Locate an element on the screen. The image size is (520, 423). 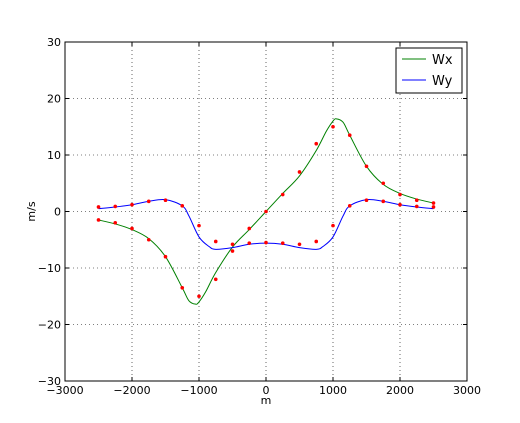
x-tick-label: −1000 is located at coordinates (198, 390).